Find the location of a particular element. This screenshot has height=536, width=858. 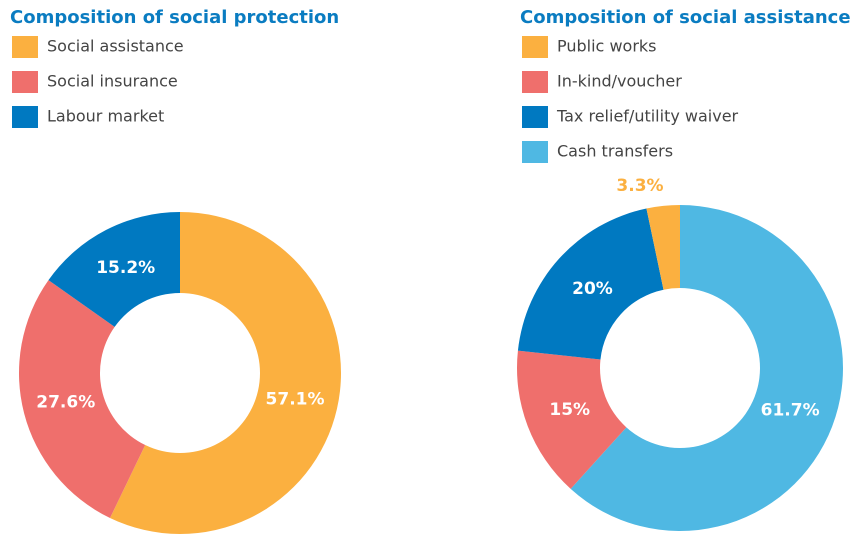

value-label: 20% is located at coordinates (592, 289).